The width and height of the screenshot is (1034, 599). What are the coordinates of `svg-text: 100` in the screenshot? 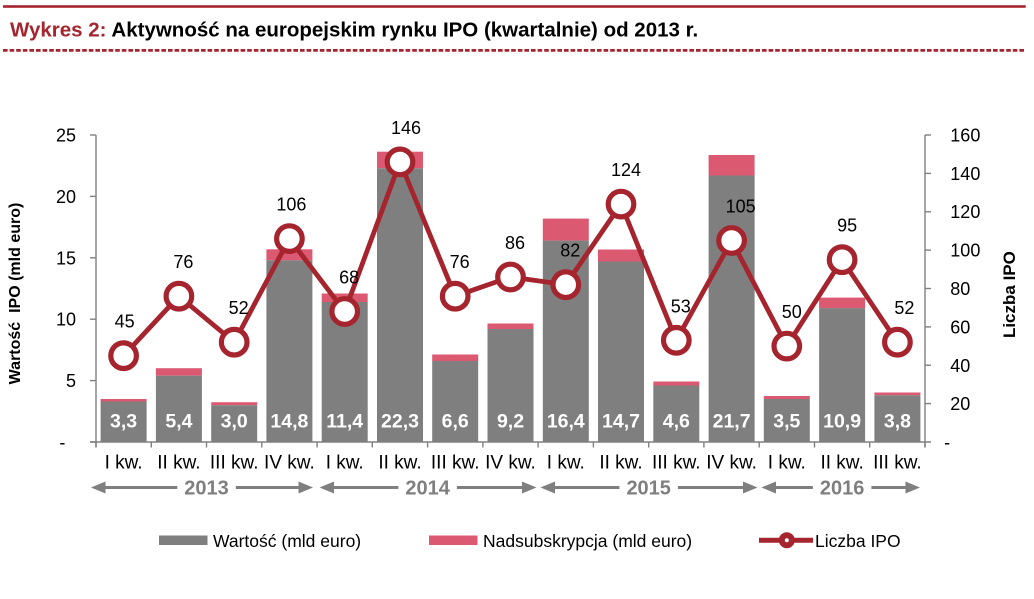 It's located at (965, 251).